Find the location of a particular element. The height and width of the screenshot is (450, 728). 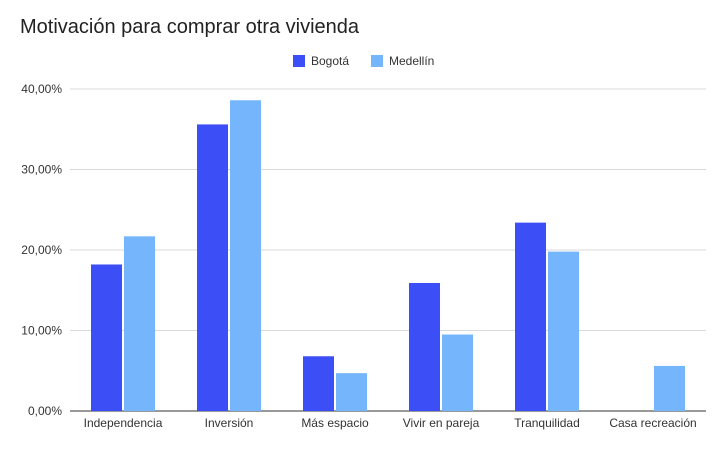

y-axis: 0,00% 10,00% 20,00% 30,00% 40,00% is located at coordinates (41, 250).